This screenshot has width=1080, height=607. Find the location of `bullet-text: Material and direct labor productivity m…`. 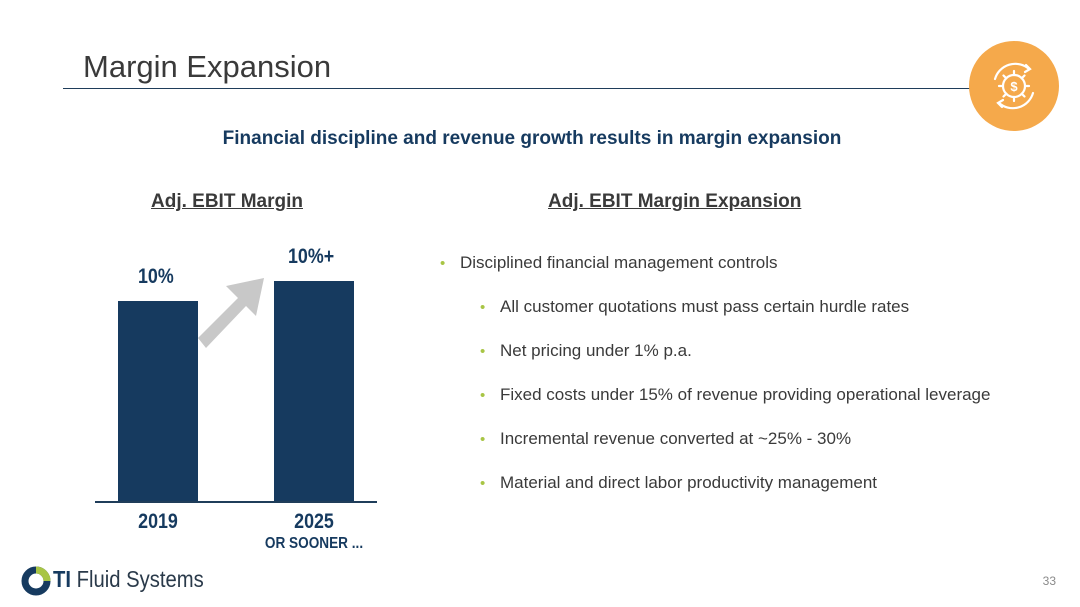

bullet-text: Material and direct labor productivity m… is located at coordinates (689, 482).